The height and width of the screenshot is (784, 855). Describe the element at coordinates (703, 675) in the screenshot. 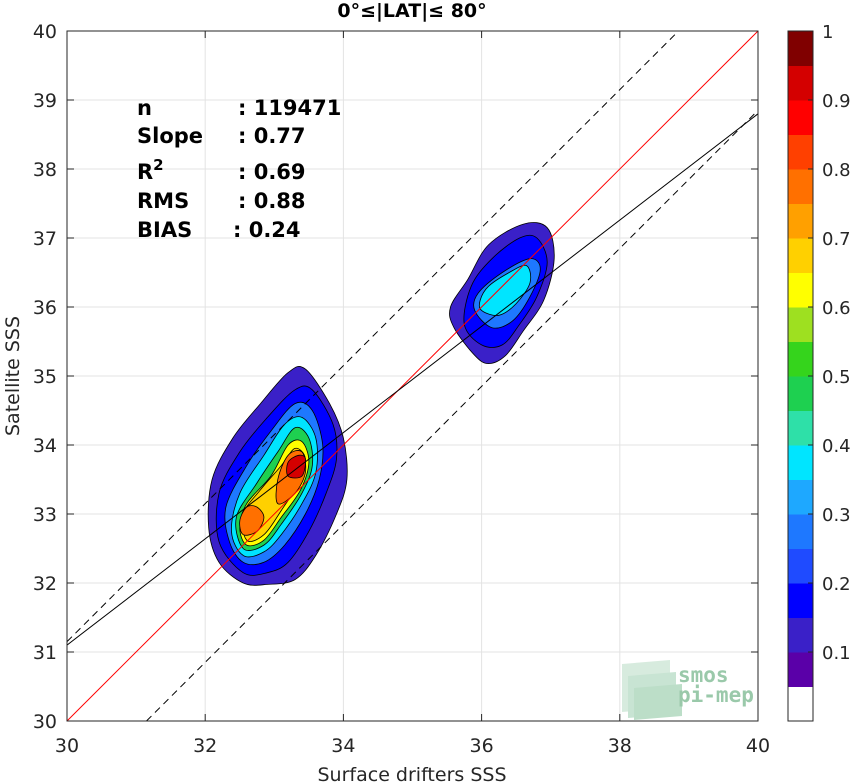

I see `logo-text-line1: smos` at that location.